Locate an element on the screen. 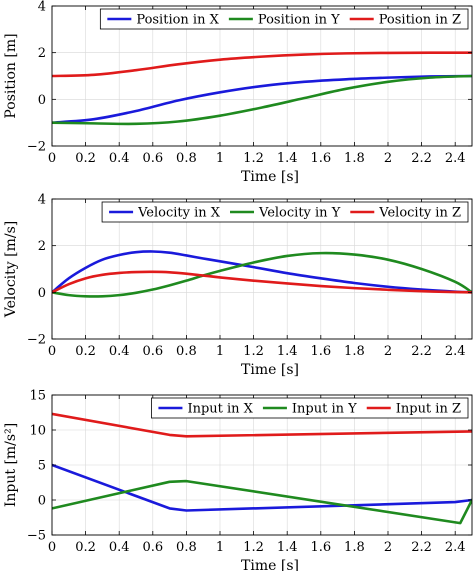  y-axis-label: Velocity [m/s] is located at coordinates (11, 269).